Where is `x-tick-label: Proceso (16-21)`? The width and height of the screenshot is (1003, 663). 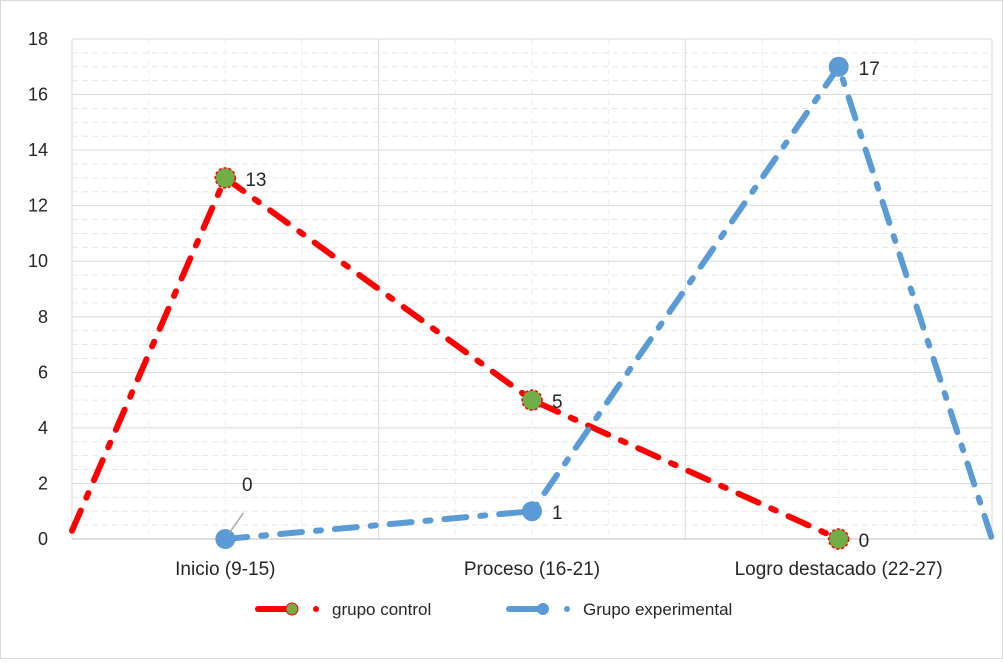
x-tick-label: Proceso (16-21) is located at coordinates (532, 569).